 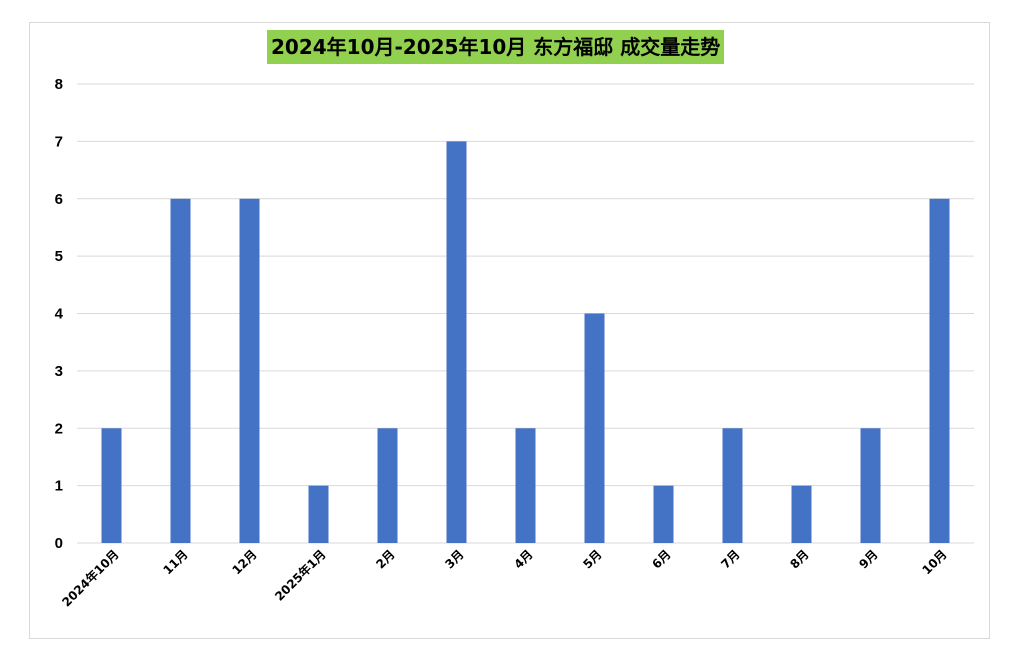 What do you see at coordinates (496, 47) in the screenshot?
I see `chart-title: 2024年10月-2025年10月 东方福邸 成交量走势` at bounding box center [496, 47].